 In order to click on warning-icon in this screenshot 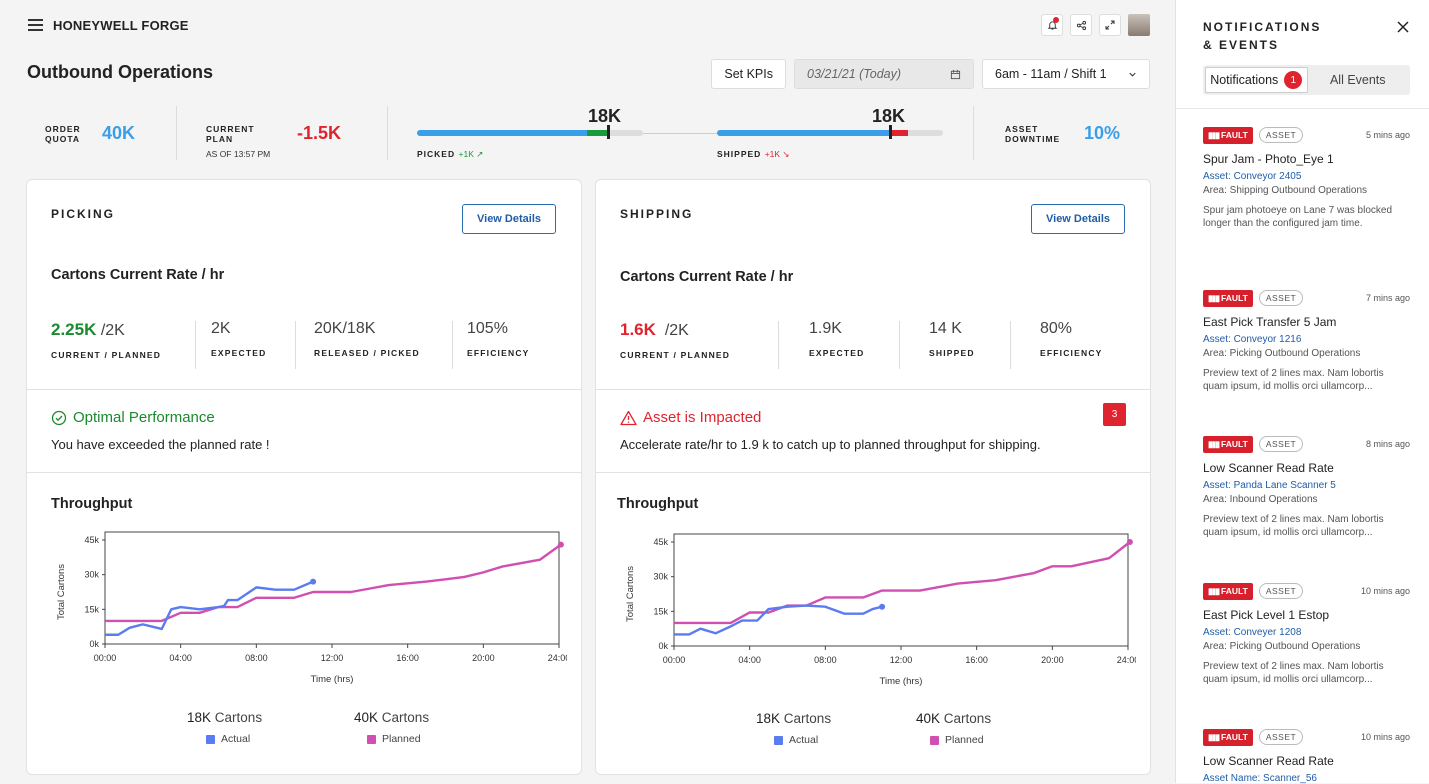, I will do `click(628, 417)`.